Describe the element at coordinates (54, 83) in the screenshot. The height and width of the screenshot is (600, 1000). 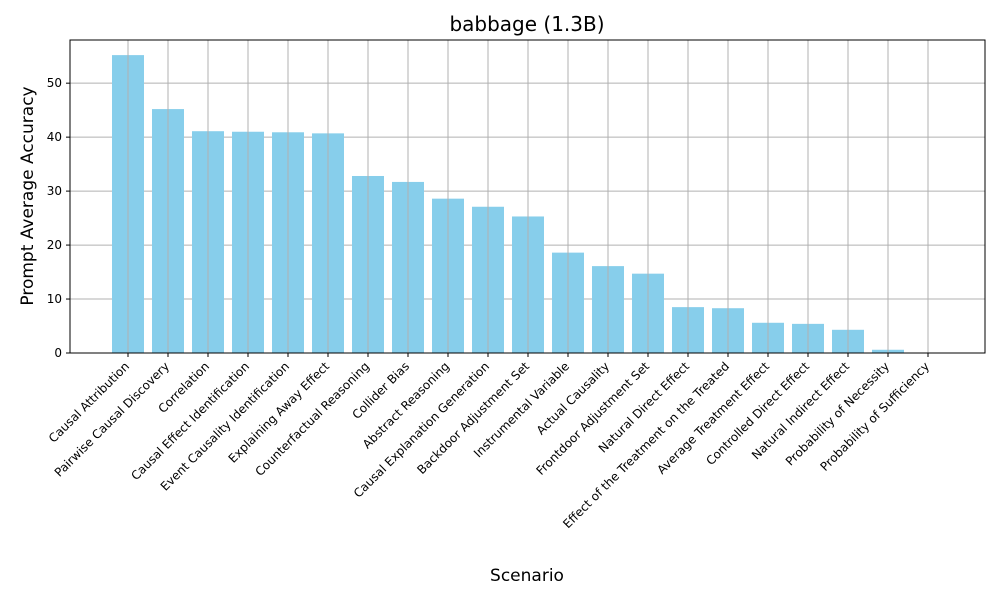
I see `y-tick-label: 50` at that location.